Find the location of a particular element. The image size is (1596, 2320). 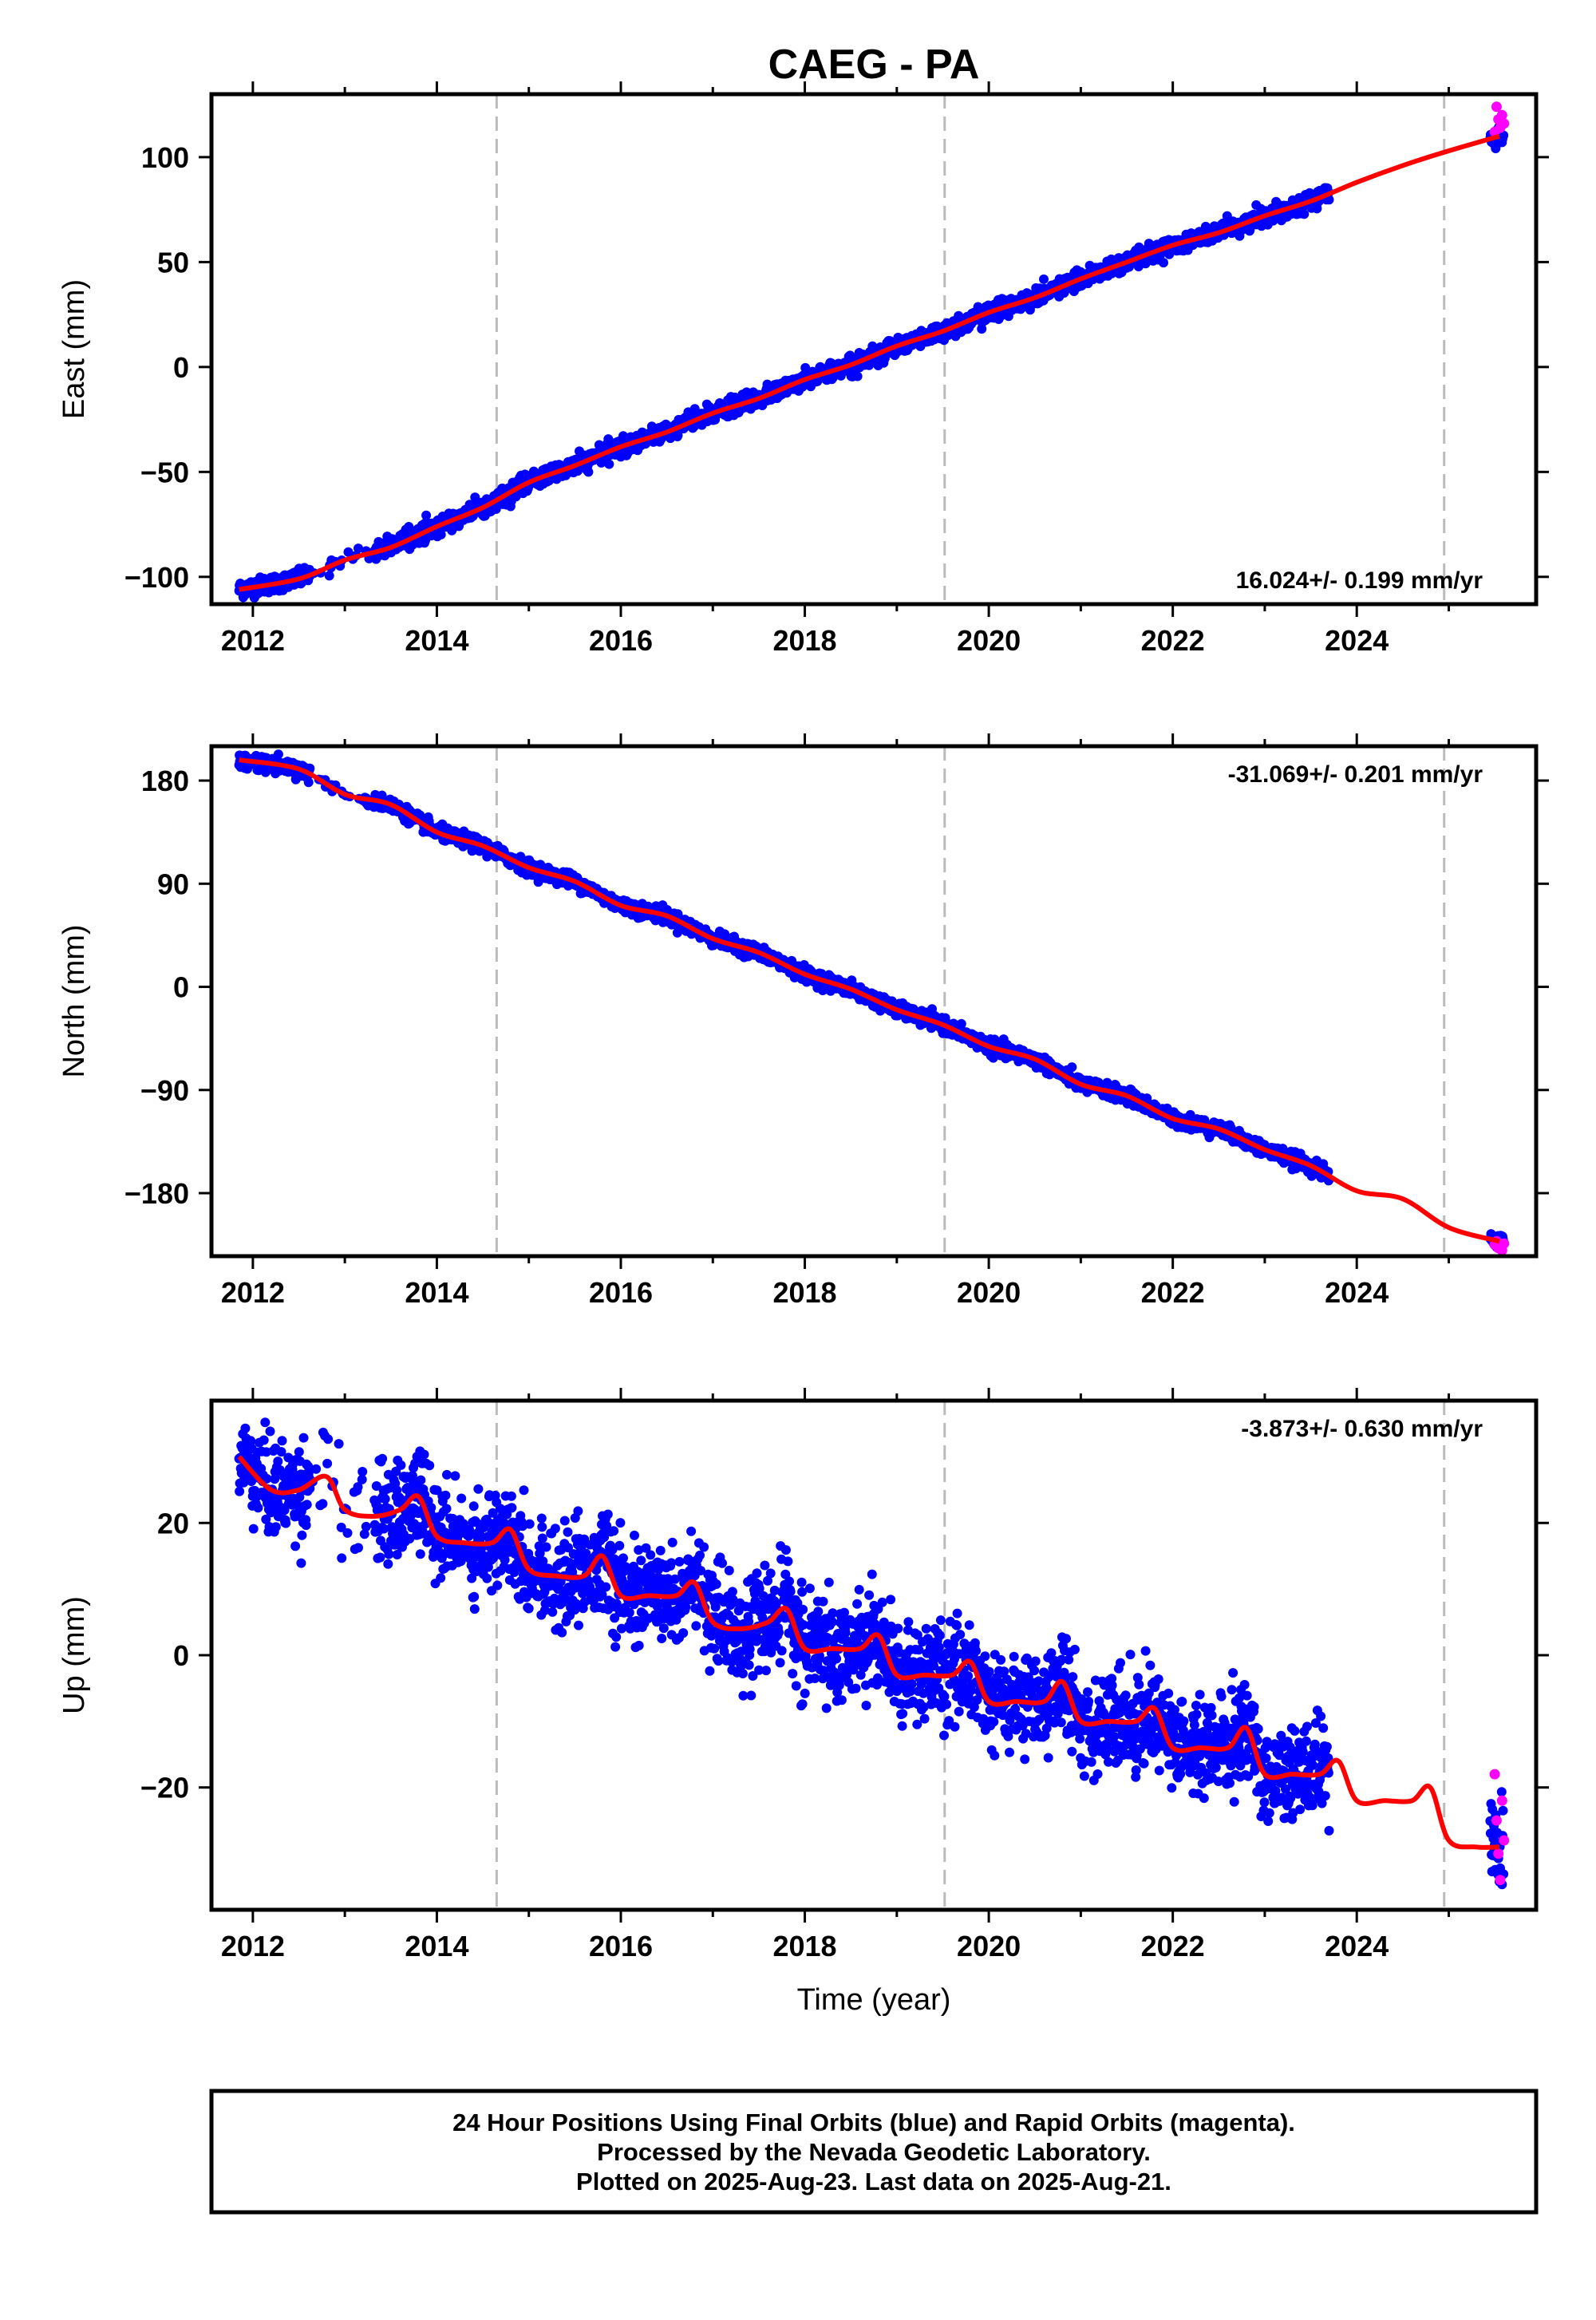

x-tick-label: 2022 is located at coordinates (1173, 640).